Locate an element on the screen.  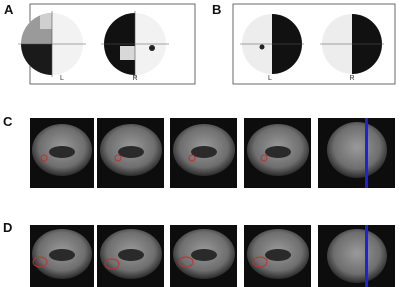
panel-label: B is located at coordinates (216, 9).